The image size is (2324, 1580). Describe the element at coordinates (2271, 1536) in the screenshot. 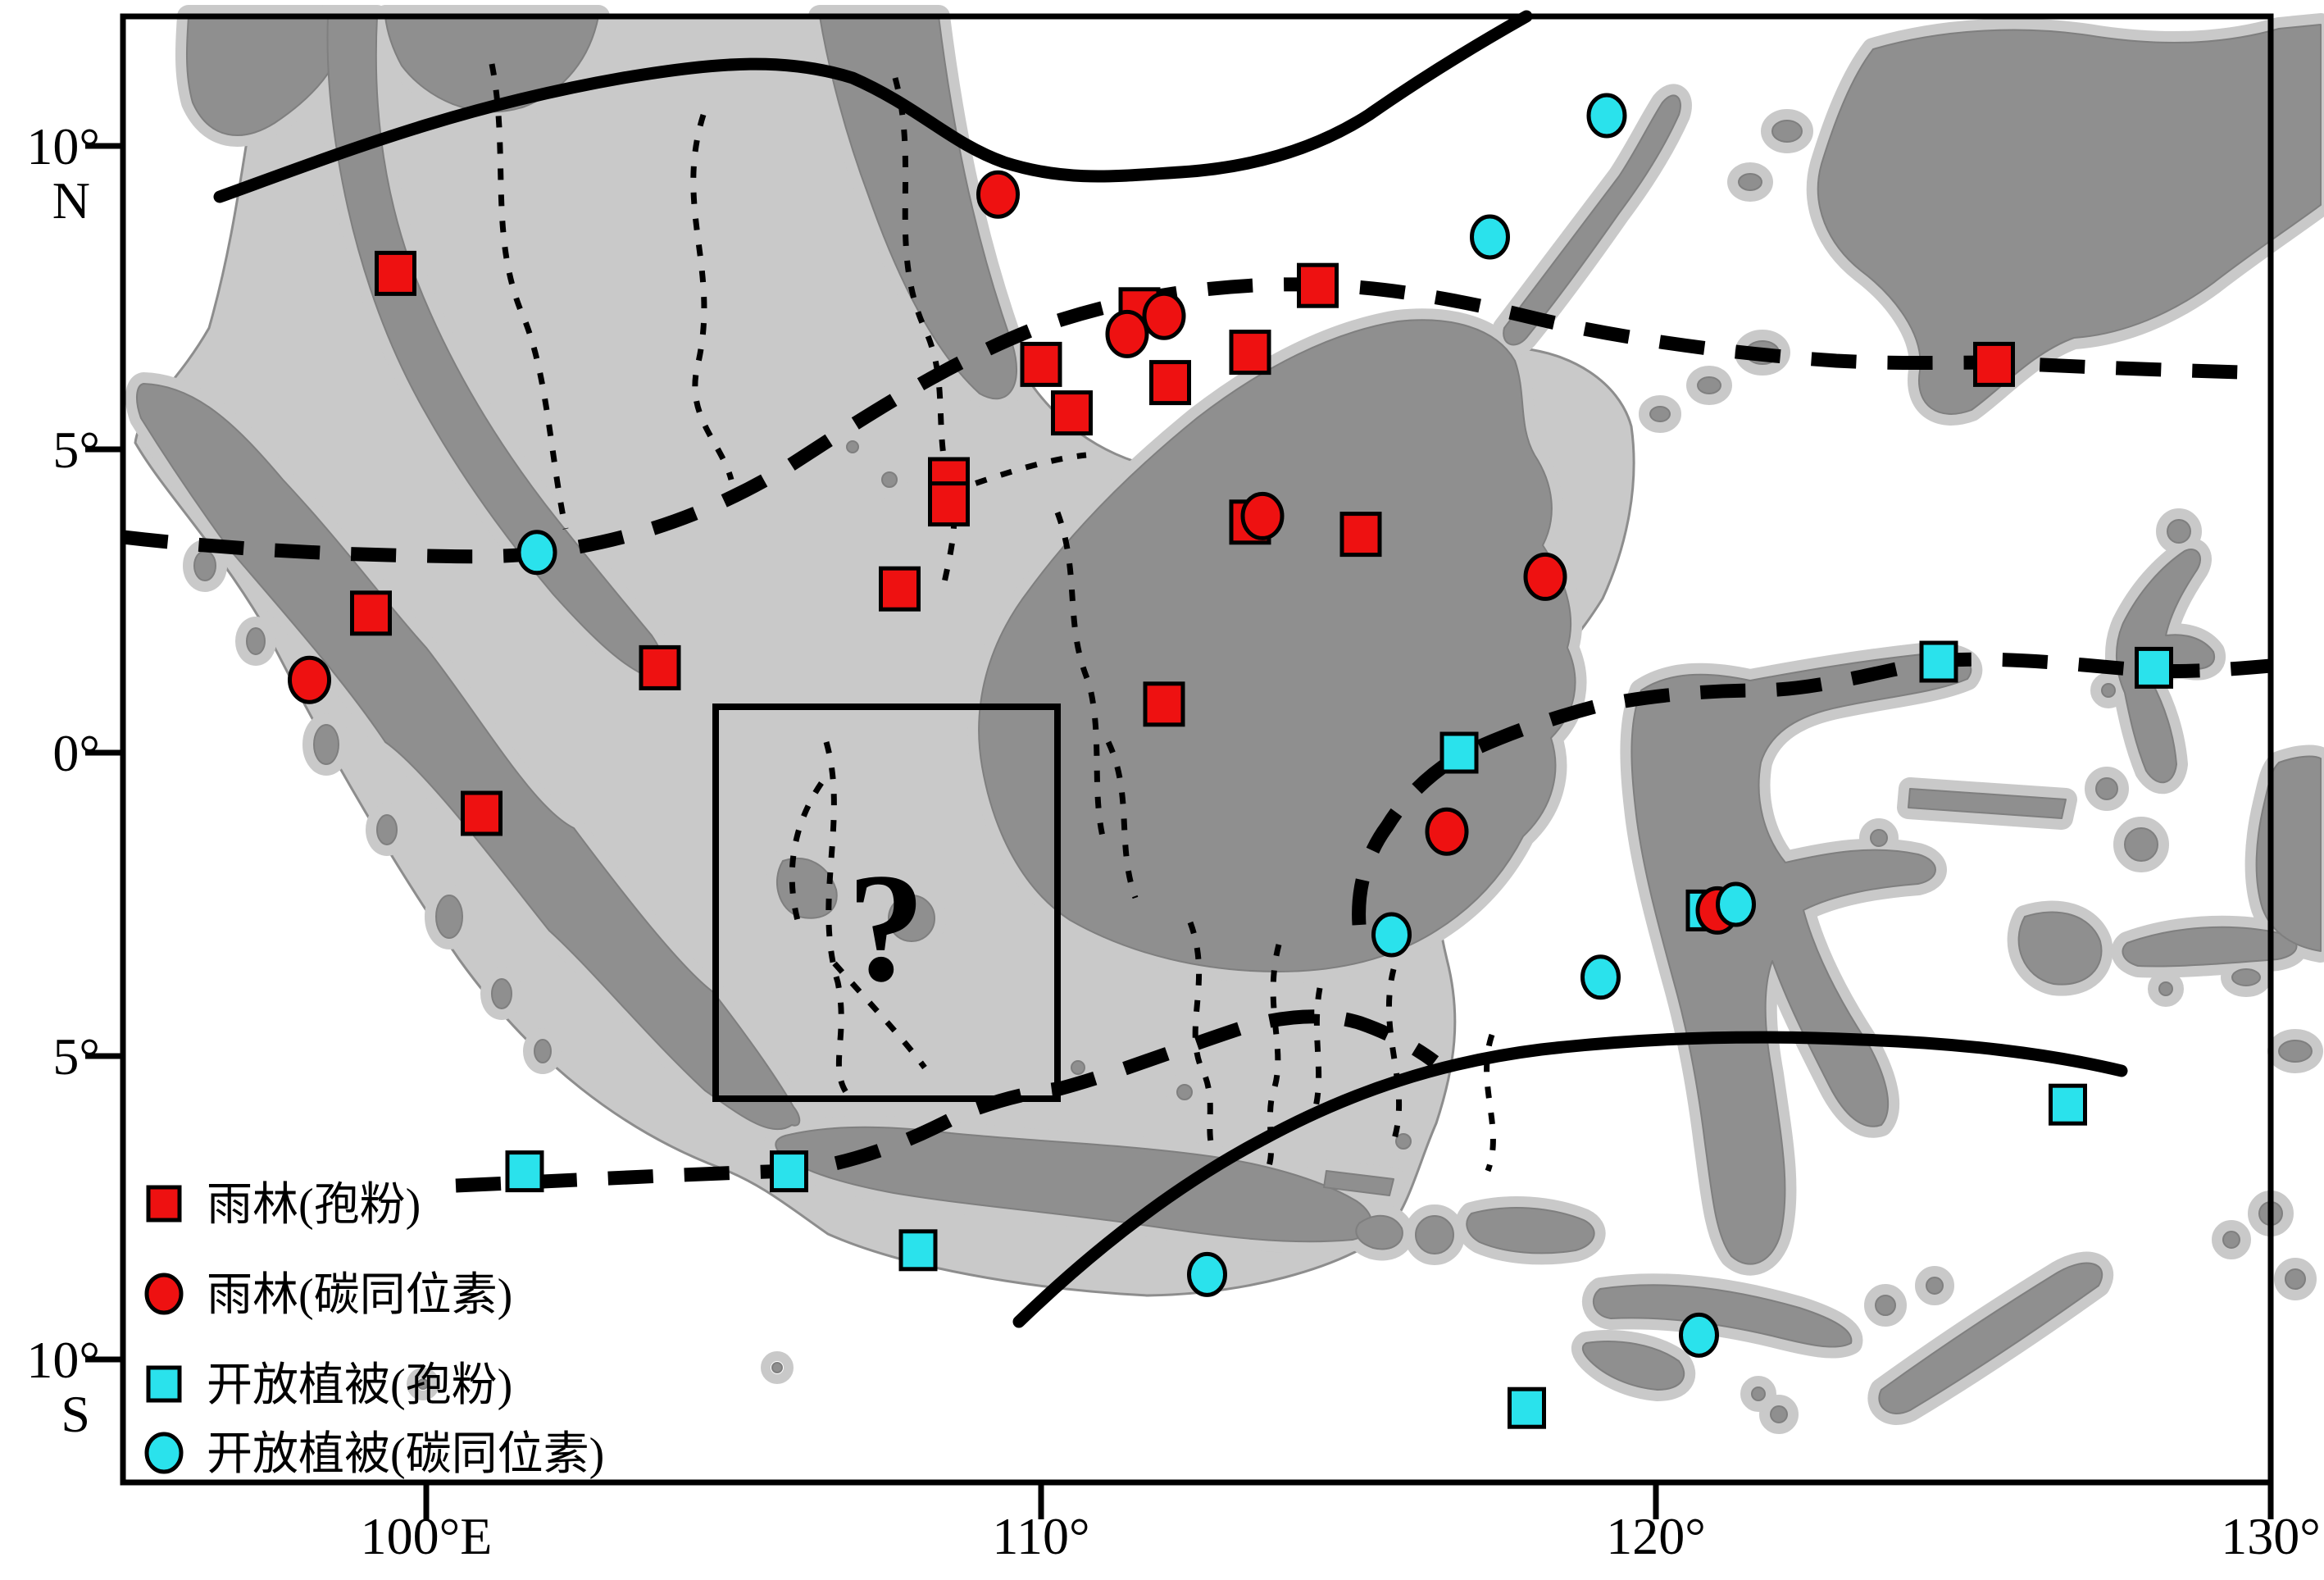

I see `x-tick-label: 130°` at that location.